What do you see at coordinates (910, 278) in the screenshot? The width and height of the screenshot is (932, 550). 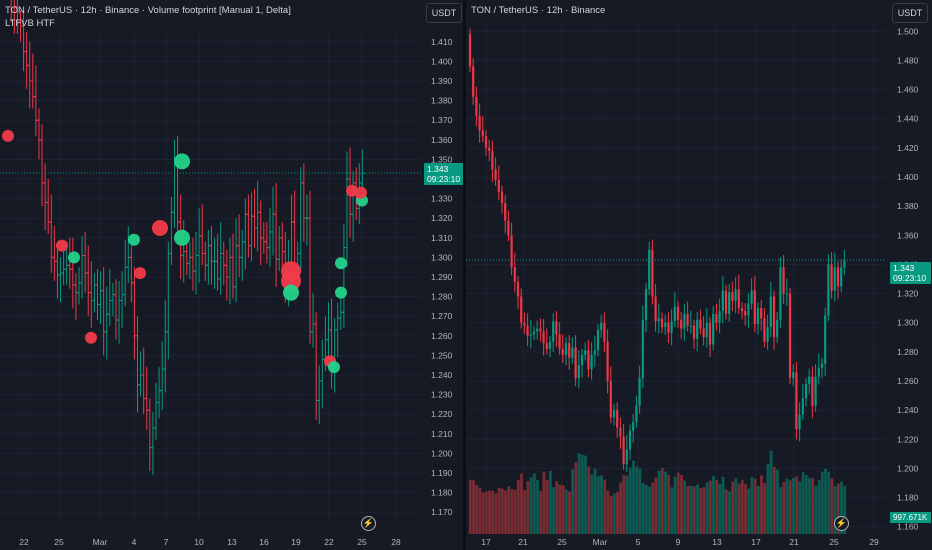 I see `bar-countdown: 09:23:10` at bounding box center [910, 278].